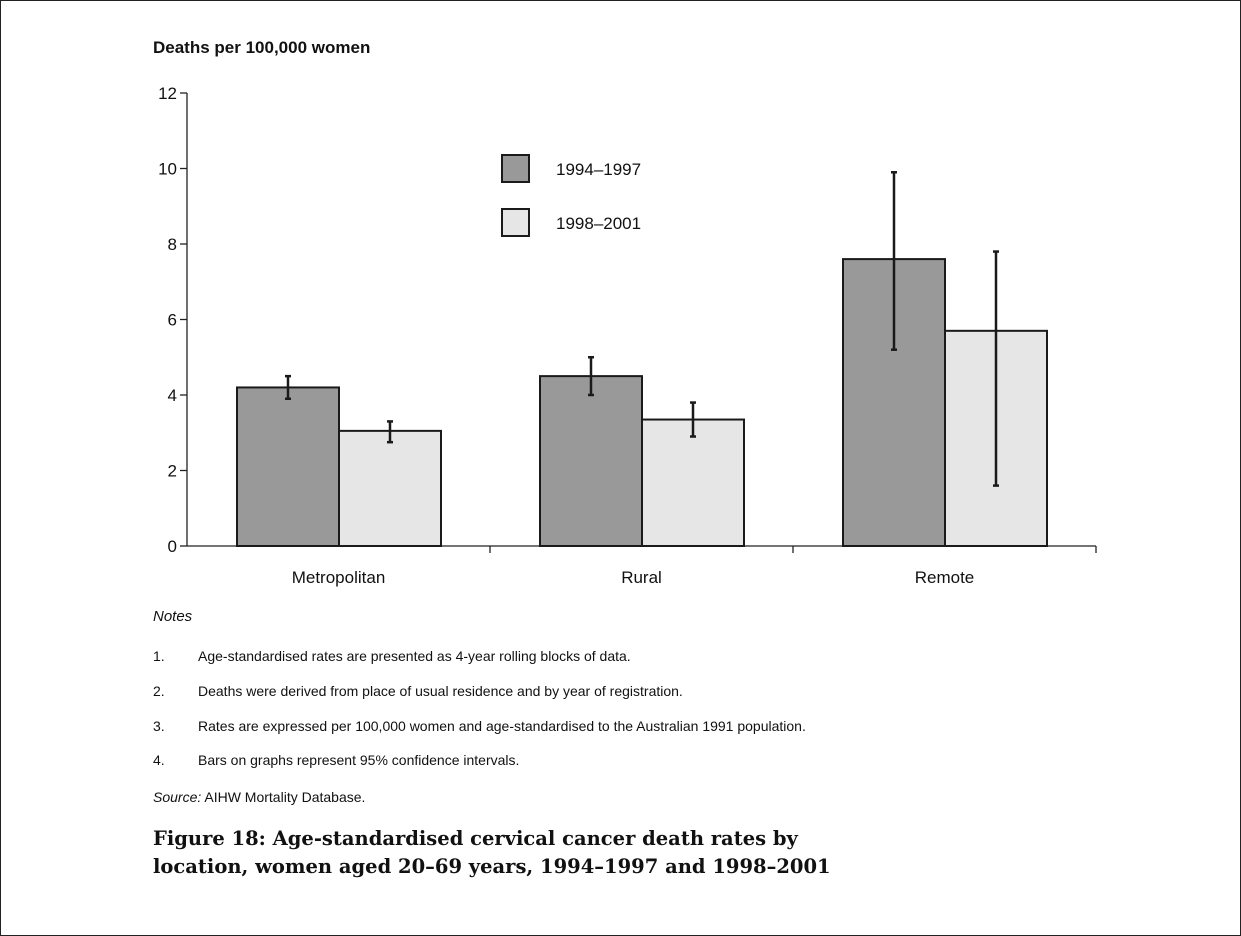 This screenshot has height=936, width=1241. Describe the element at coordinates (390, 488) in the screenshot. I see `bar-2-metropolitan` at that location.